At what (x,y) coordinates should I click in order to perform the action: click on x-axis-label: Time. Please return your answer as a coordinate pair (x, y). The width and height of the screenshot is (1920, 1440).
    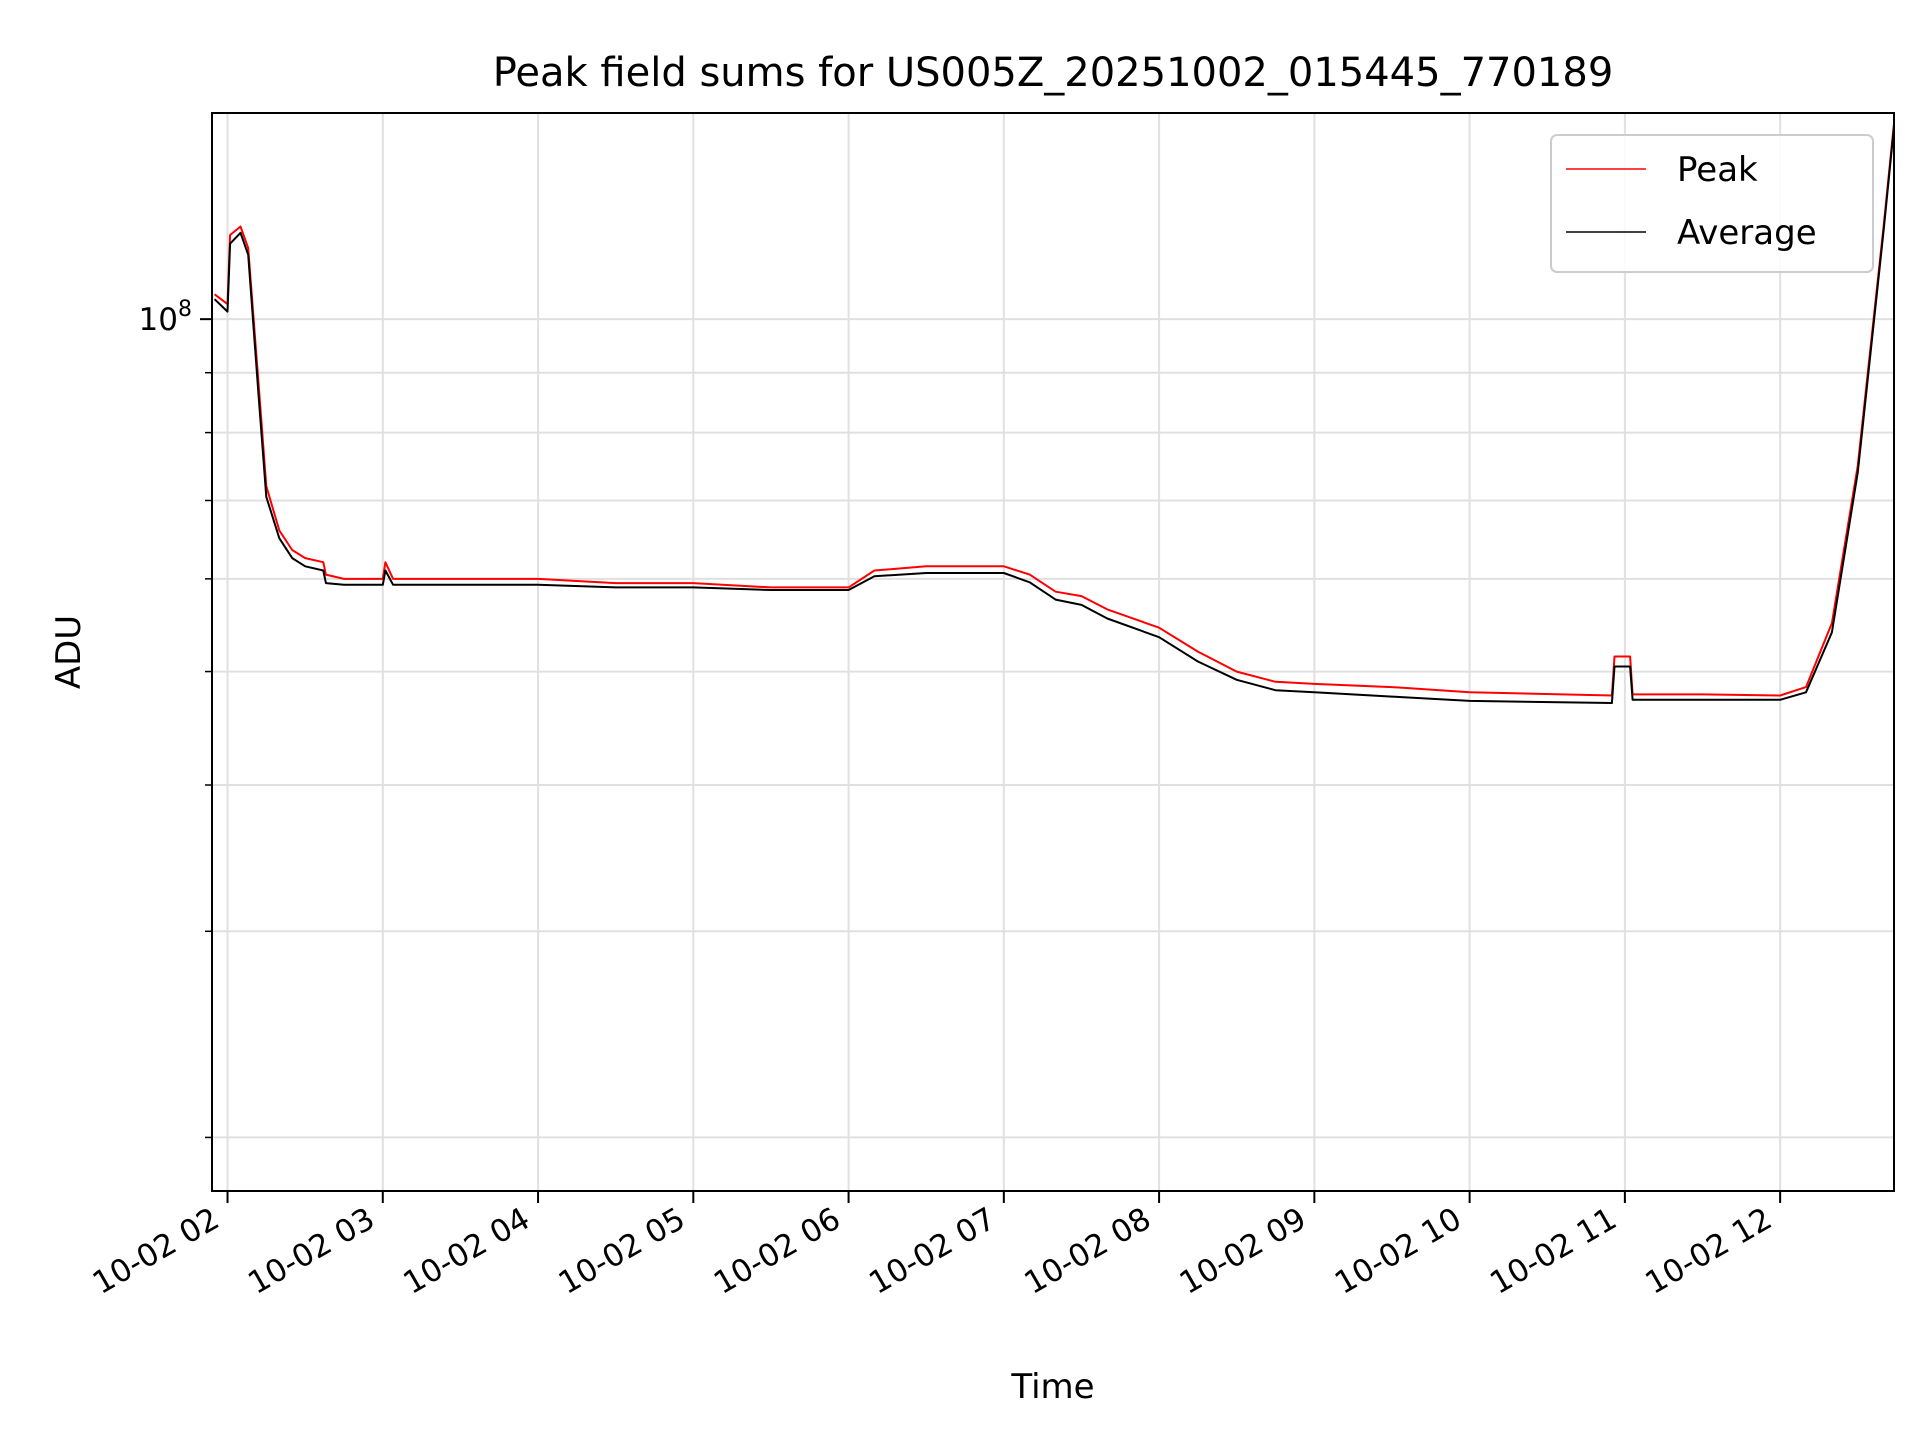
    Looking at the image, I should click on (1052, 1387).